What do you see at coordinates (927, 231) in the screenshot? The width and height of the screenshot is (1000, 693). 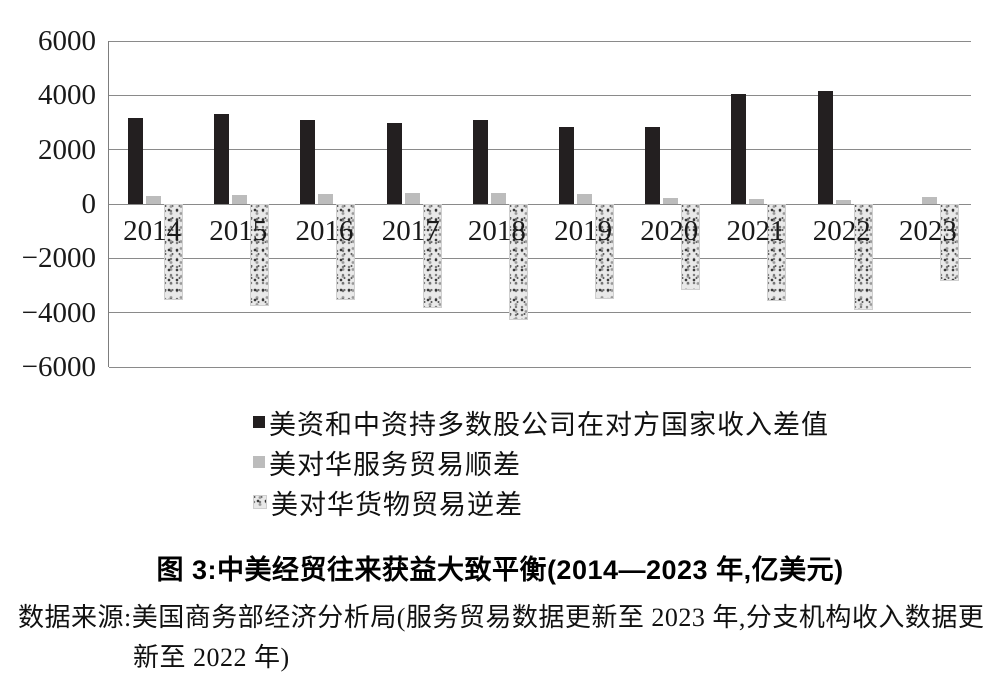 I see `x-axis-year-label: 2023` at bounding box center [927, 231].